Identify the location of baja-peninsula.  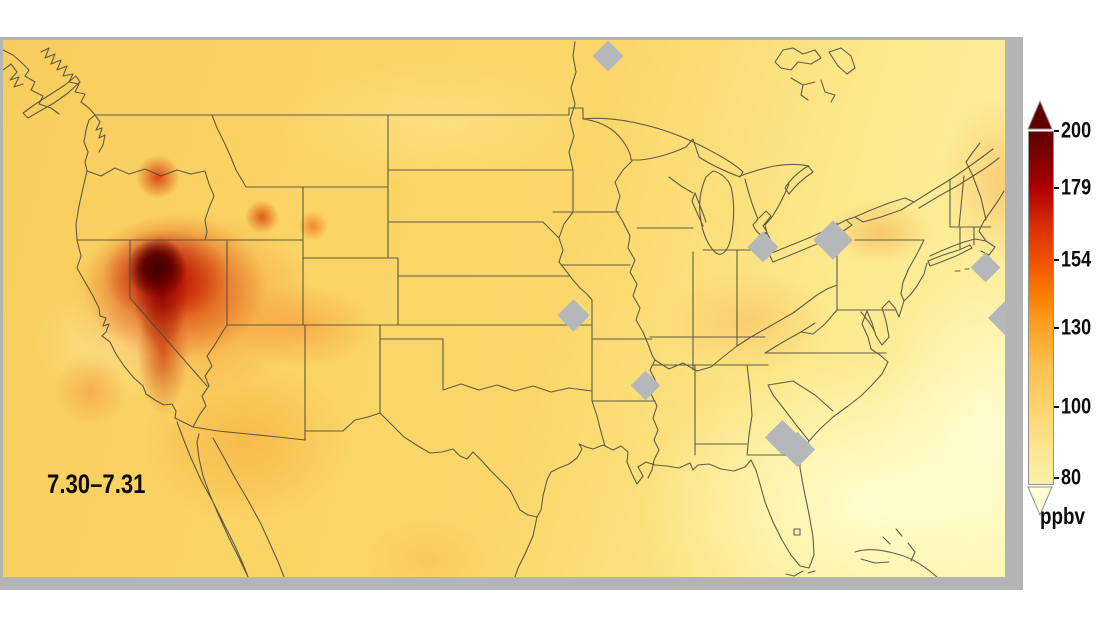
(212, 499).